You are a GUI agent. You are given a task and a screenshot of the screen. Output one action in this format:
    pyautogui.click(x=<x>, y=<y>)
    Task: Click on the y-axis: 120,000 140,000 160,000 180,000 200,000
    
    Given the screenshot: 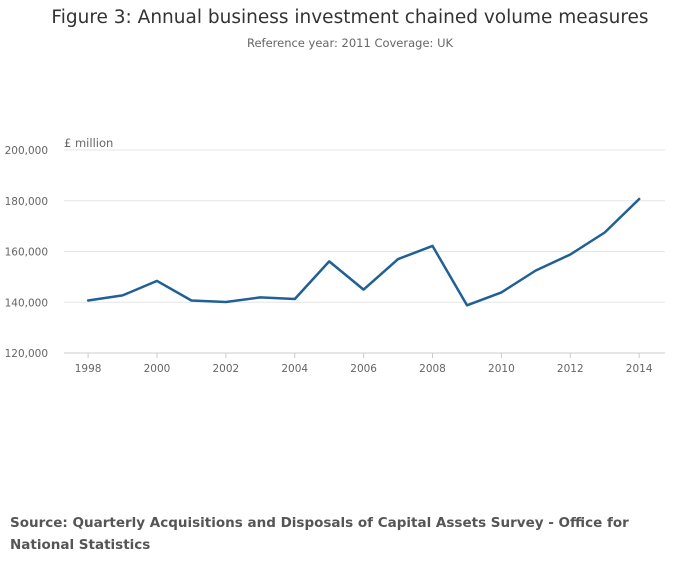 What is the action you would take?
    pyautogui.click(x=26, y=252)
    